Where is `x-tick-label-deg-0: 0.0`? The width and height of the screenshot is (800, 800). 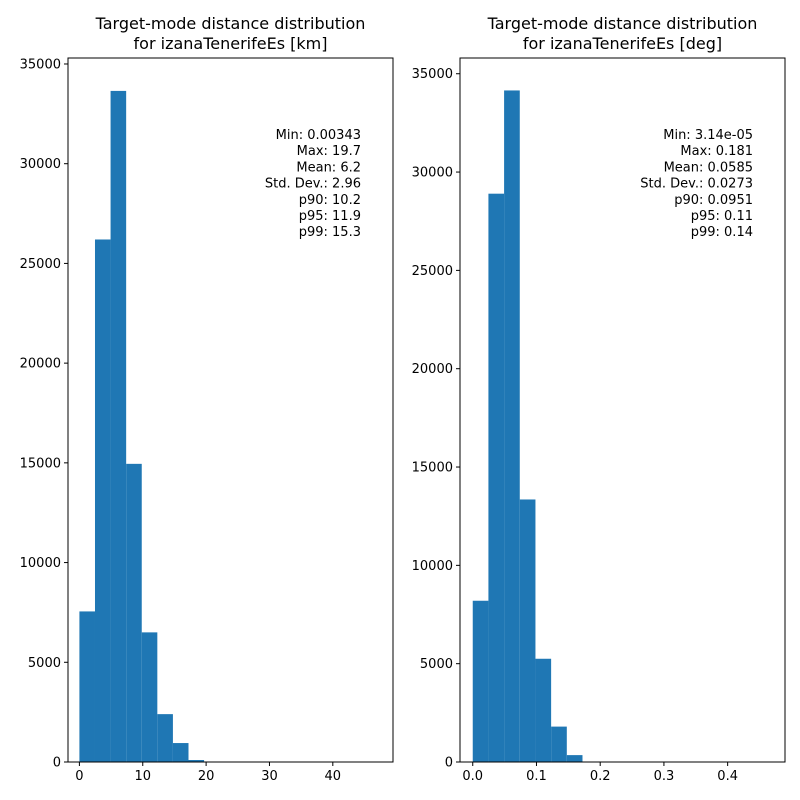
x-tick-label-deg-0: 0.0 is located at coordinates (472, 776).